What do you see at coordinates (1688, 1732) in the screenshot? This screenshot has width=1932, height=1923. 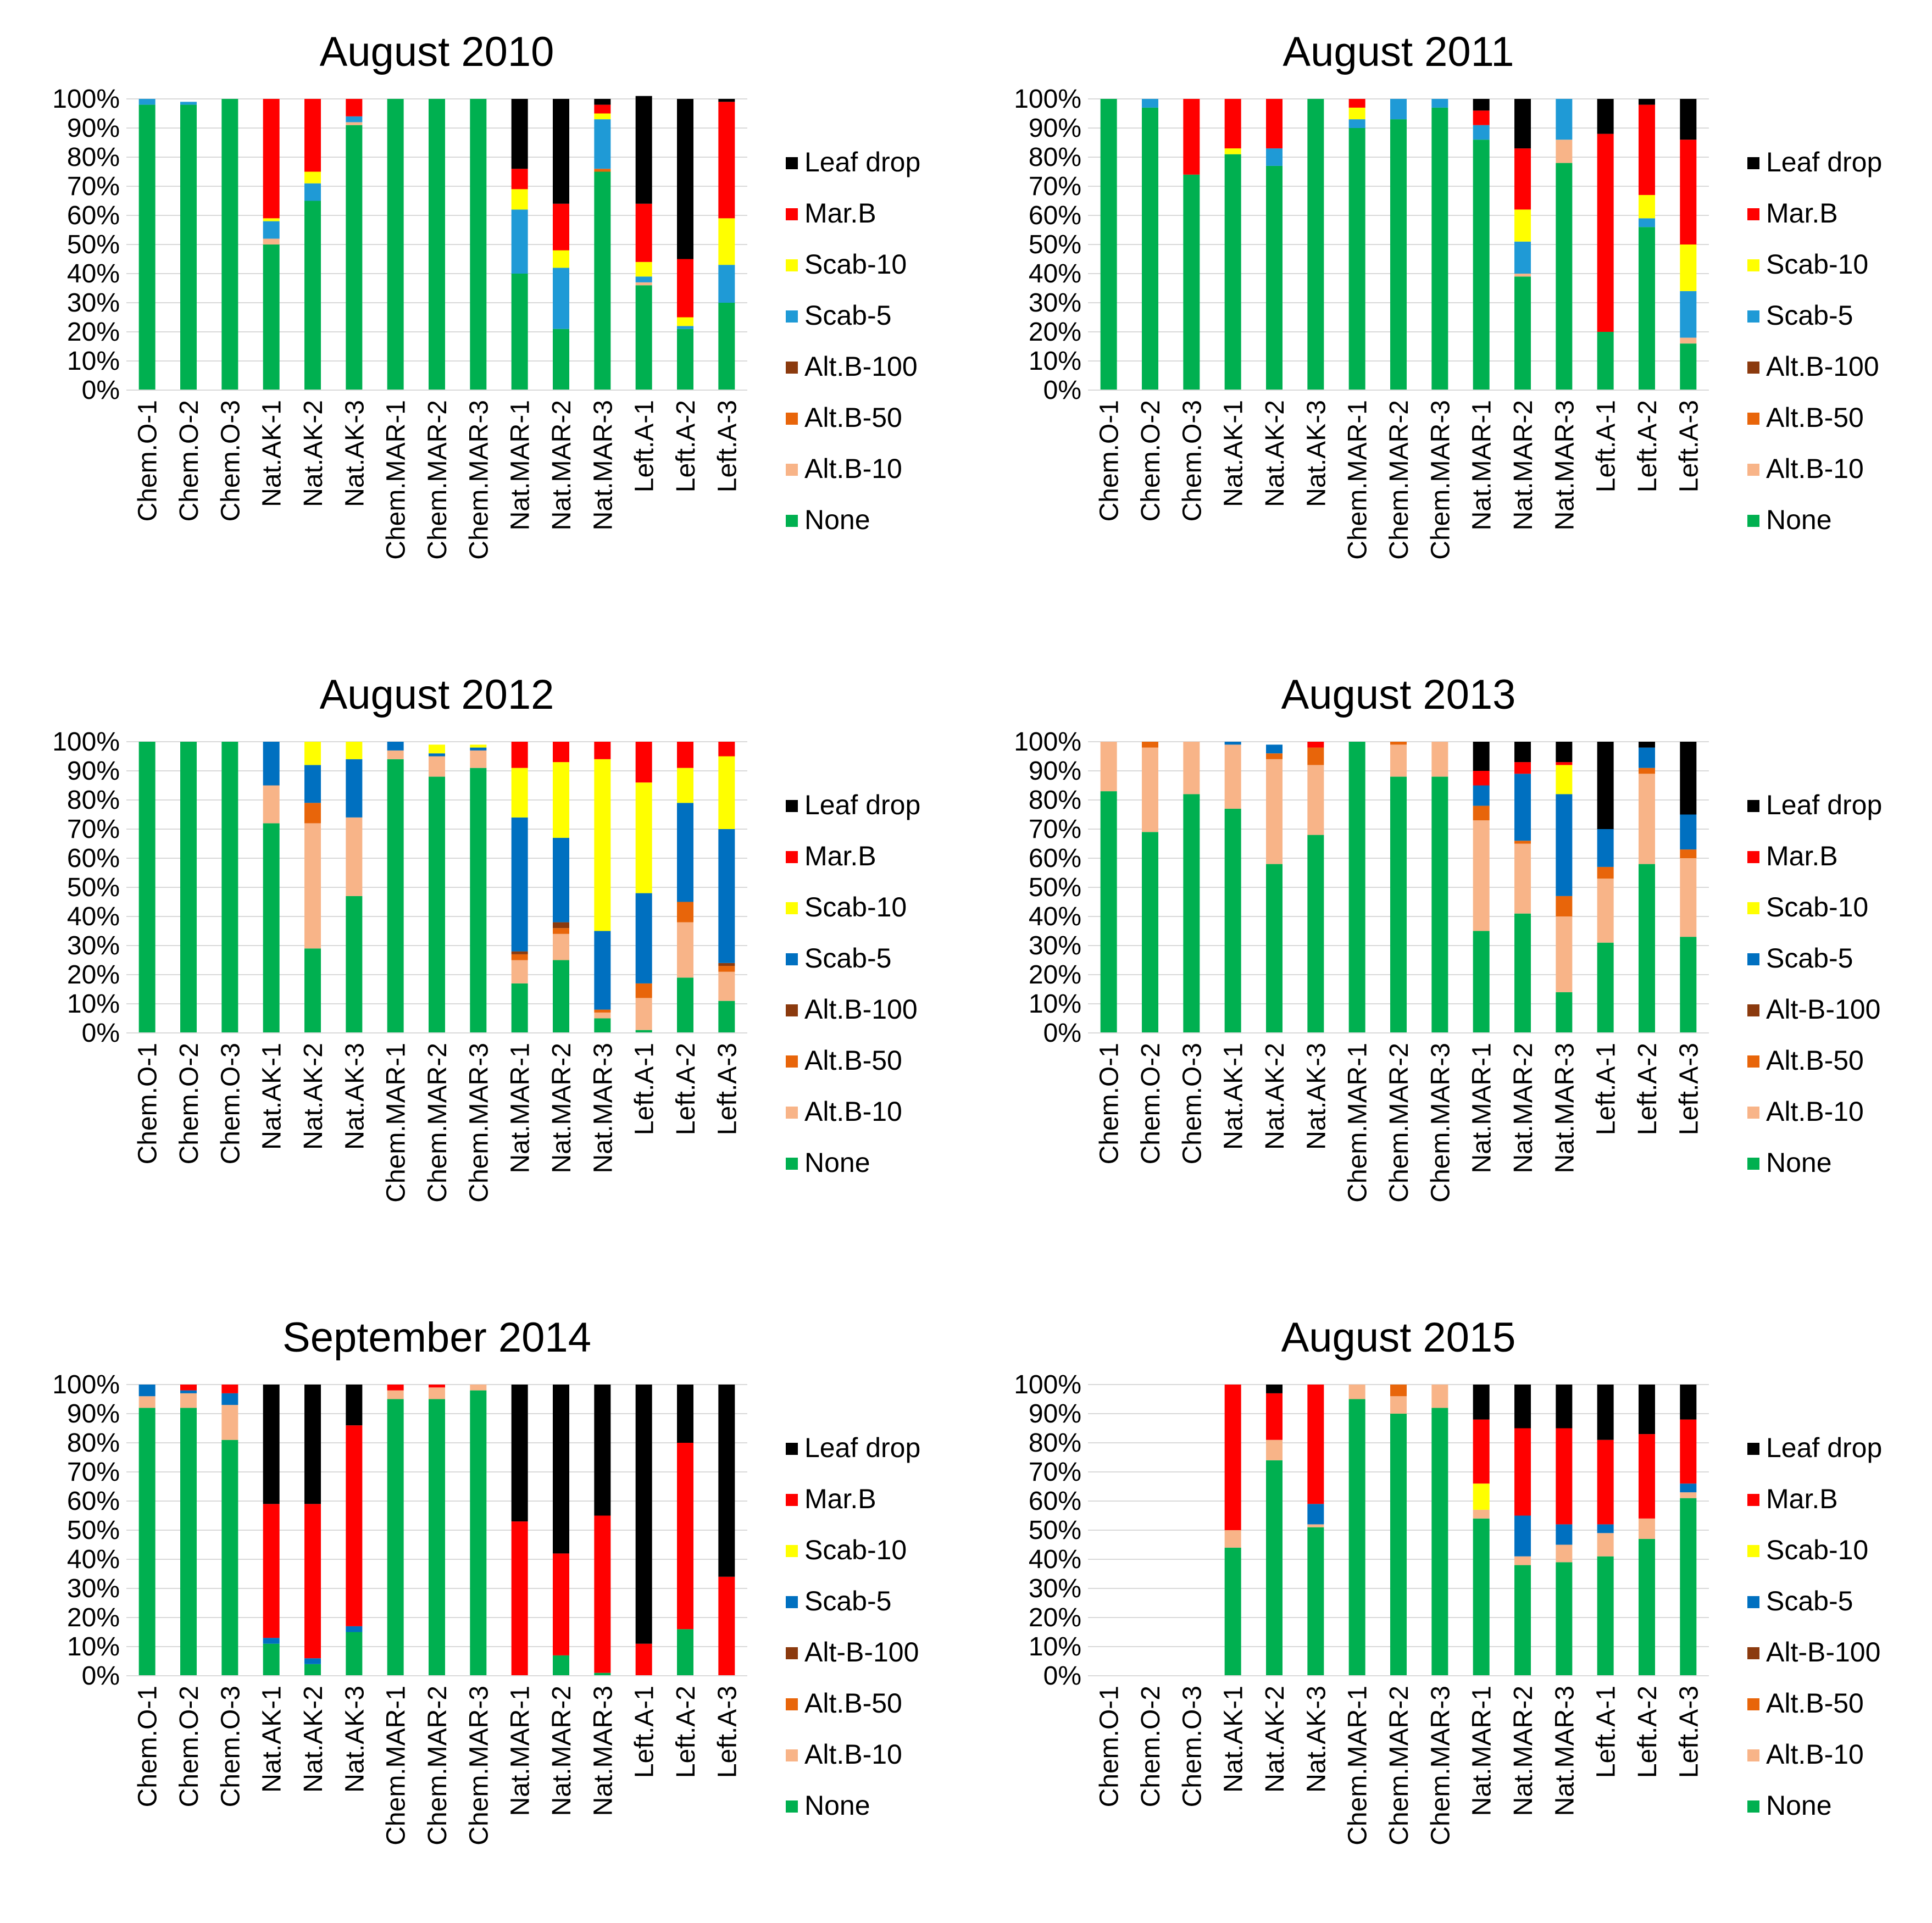 I see `x-tick-label: Left.A-3` at bounding box center [1688, 1732].